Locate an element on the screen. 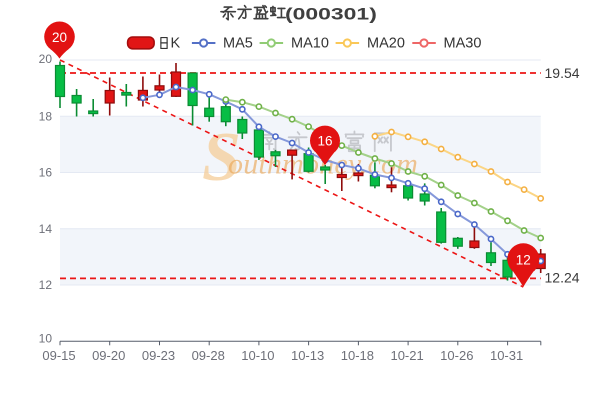 Image resolution: width=600 pixels, height=405 pixels. svg-text: 10-31 is located at coordinates (506, 355).